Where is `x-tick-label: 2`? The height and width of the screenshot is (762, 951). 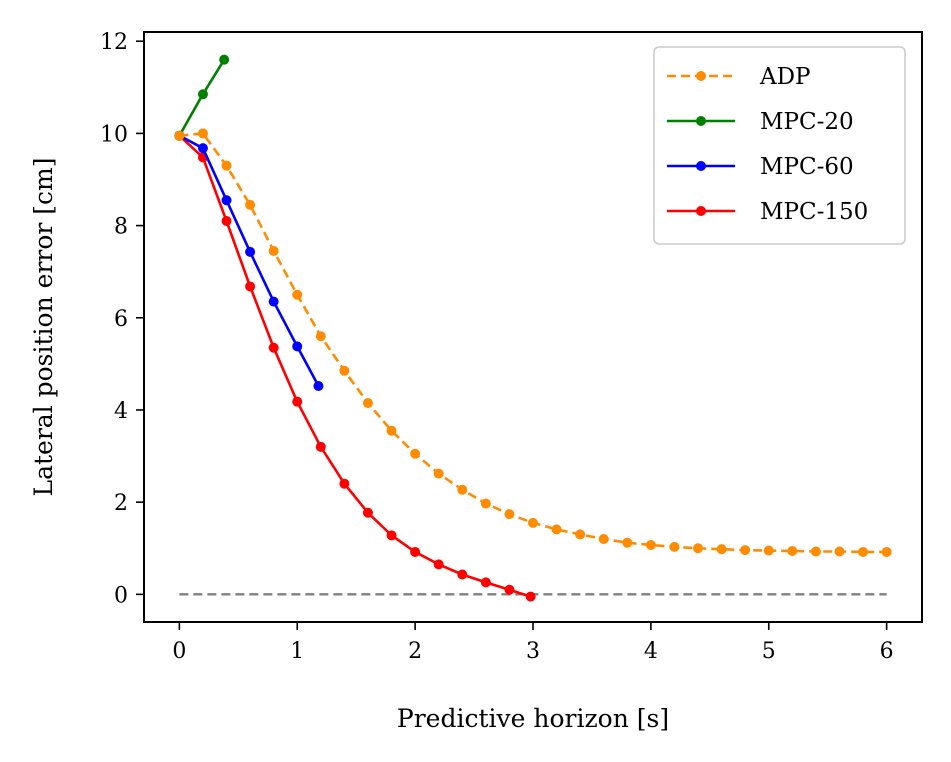
x-tick-label: 2 is located at coordinates (415, 651).